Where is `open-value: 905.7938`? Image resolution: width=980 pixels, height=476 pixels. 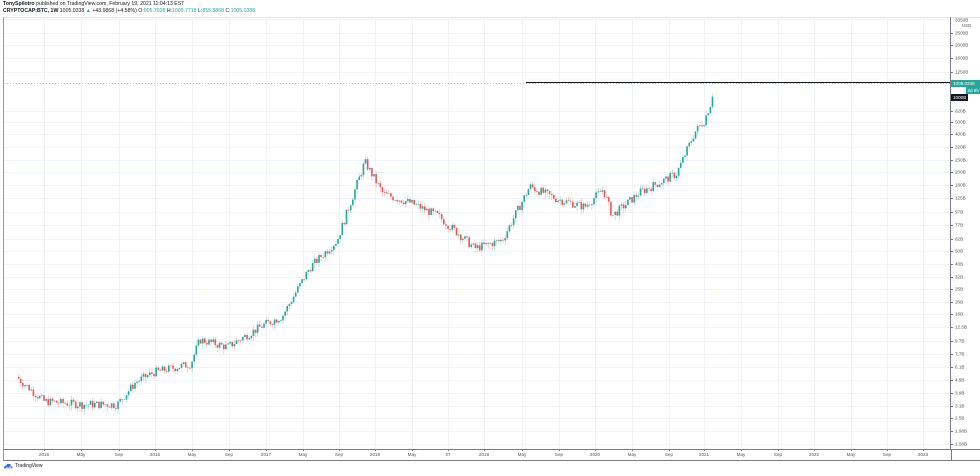 open-value: 905.7938 is located at coordinates (154, 11).